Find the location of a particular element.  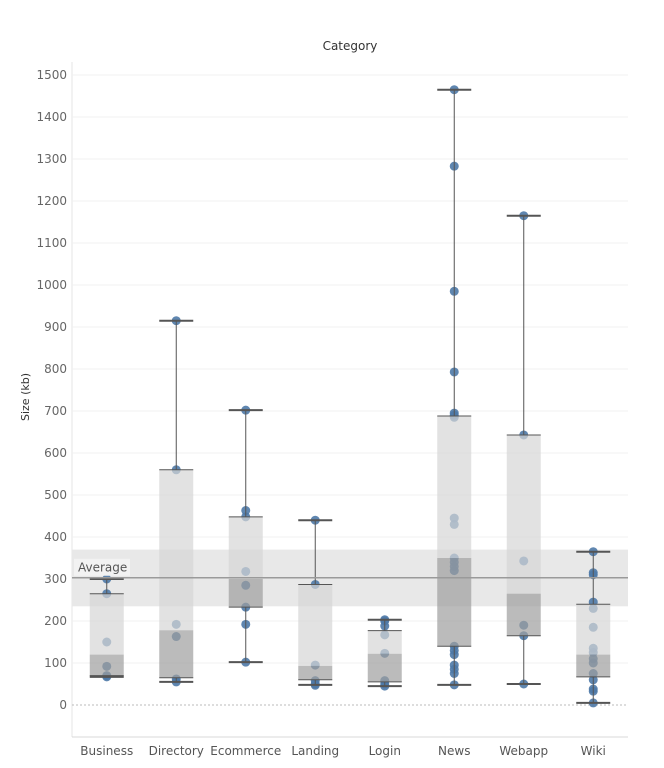

average-label: Average is located at coordinates (102, 568).